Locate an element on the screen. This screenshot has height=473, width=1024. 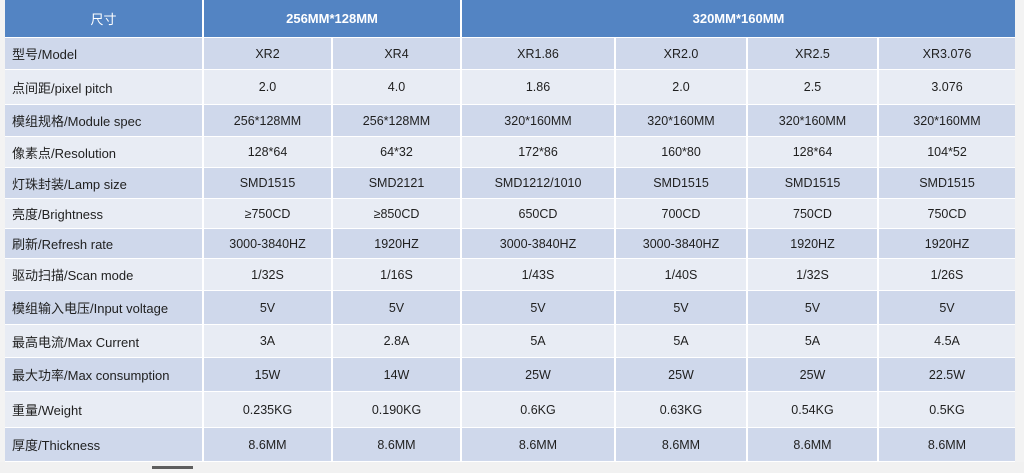
cell-xr3-076: 1920HZ is located at coordinates (947, 244).